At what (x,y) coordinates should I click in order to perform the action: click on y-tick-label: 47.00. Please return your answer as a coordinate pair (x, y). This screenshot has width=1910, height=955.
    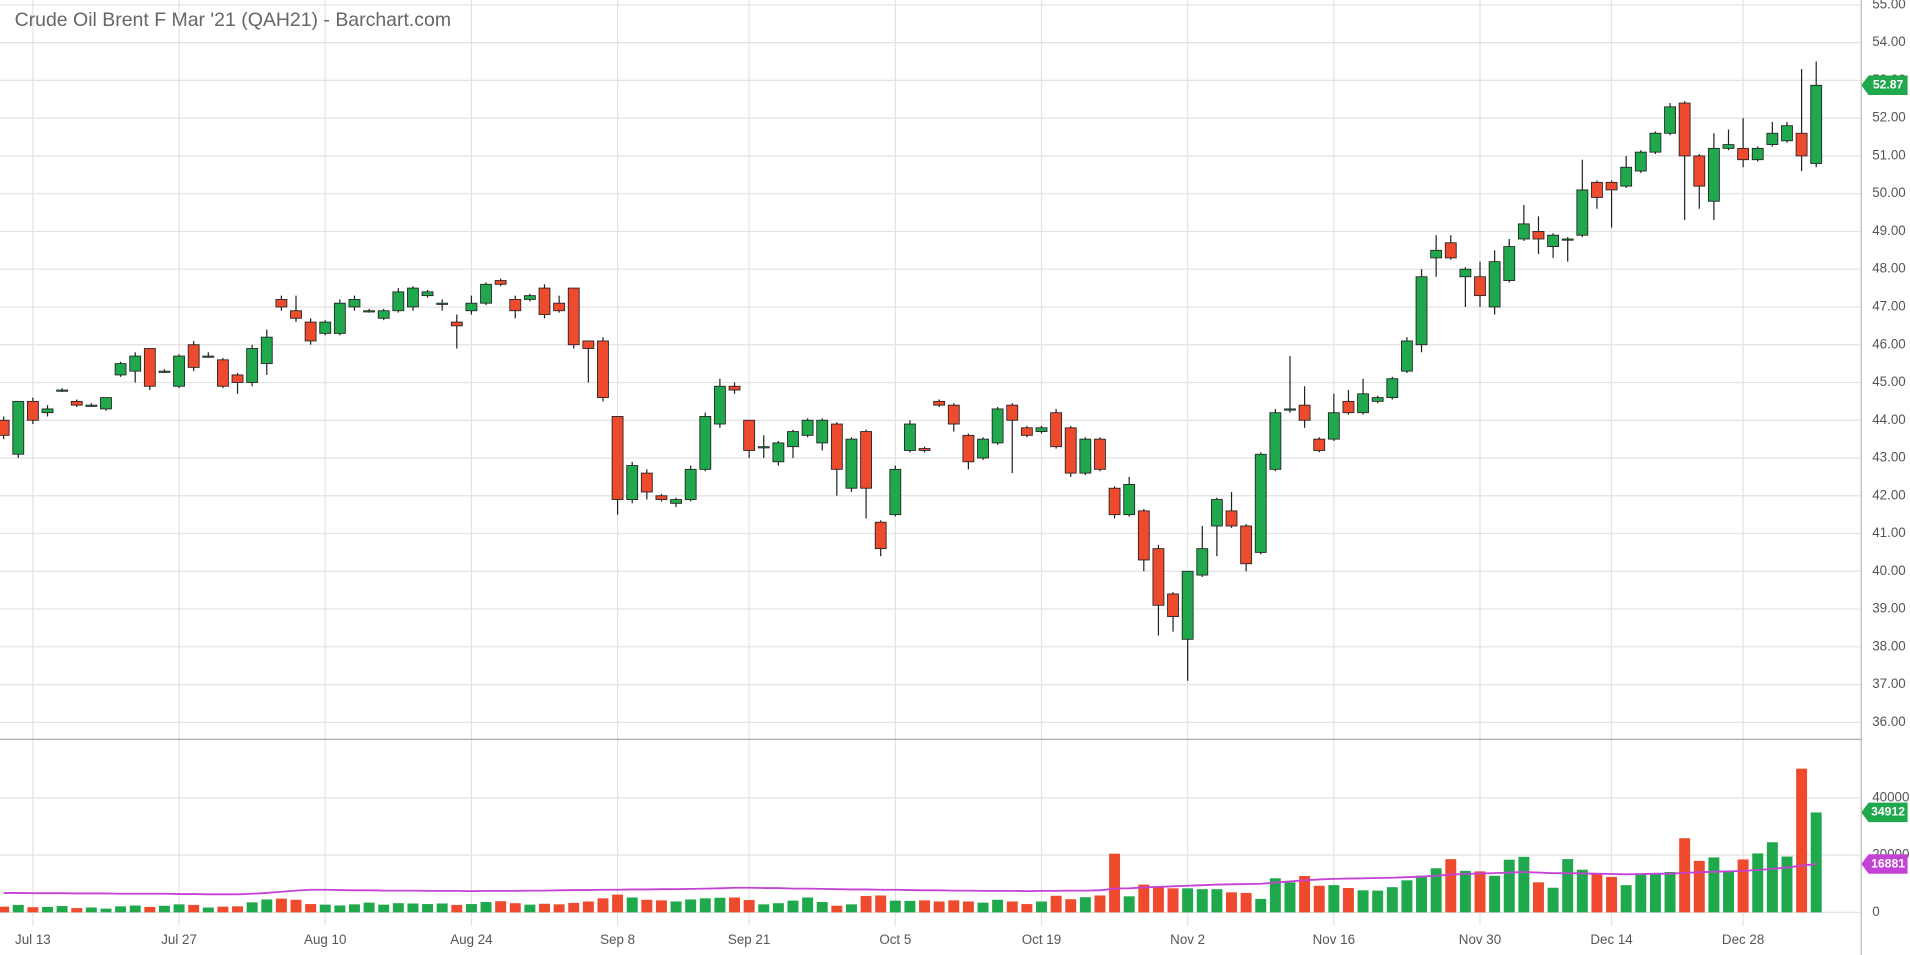
    Looking at the image, I should click on (1888, 305).